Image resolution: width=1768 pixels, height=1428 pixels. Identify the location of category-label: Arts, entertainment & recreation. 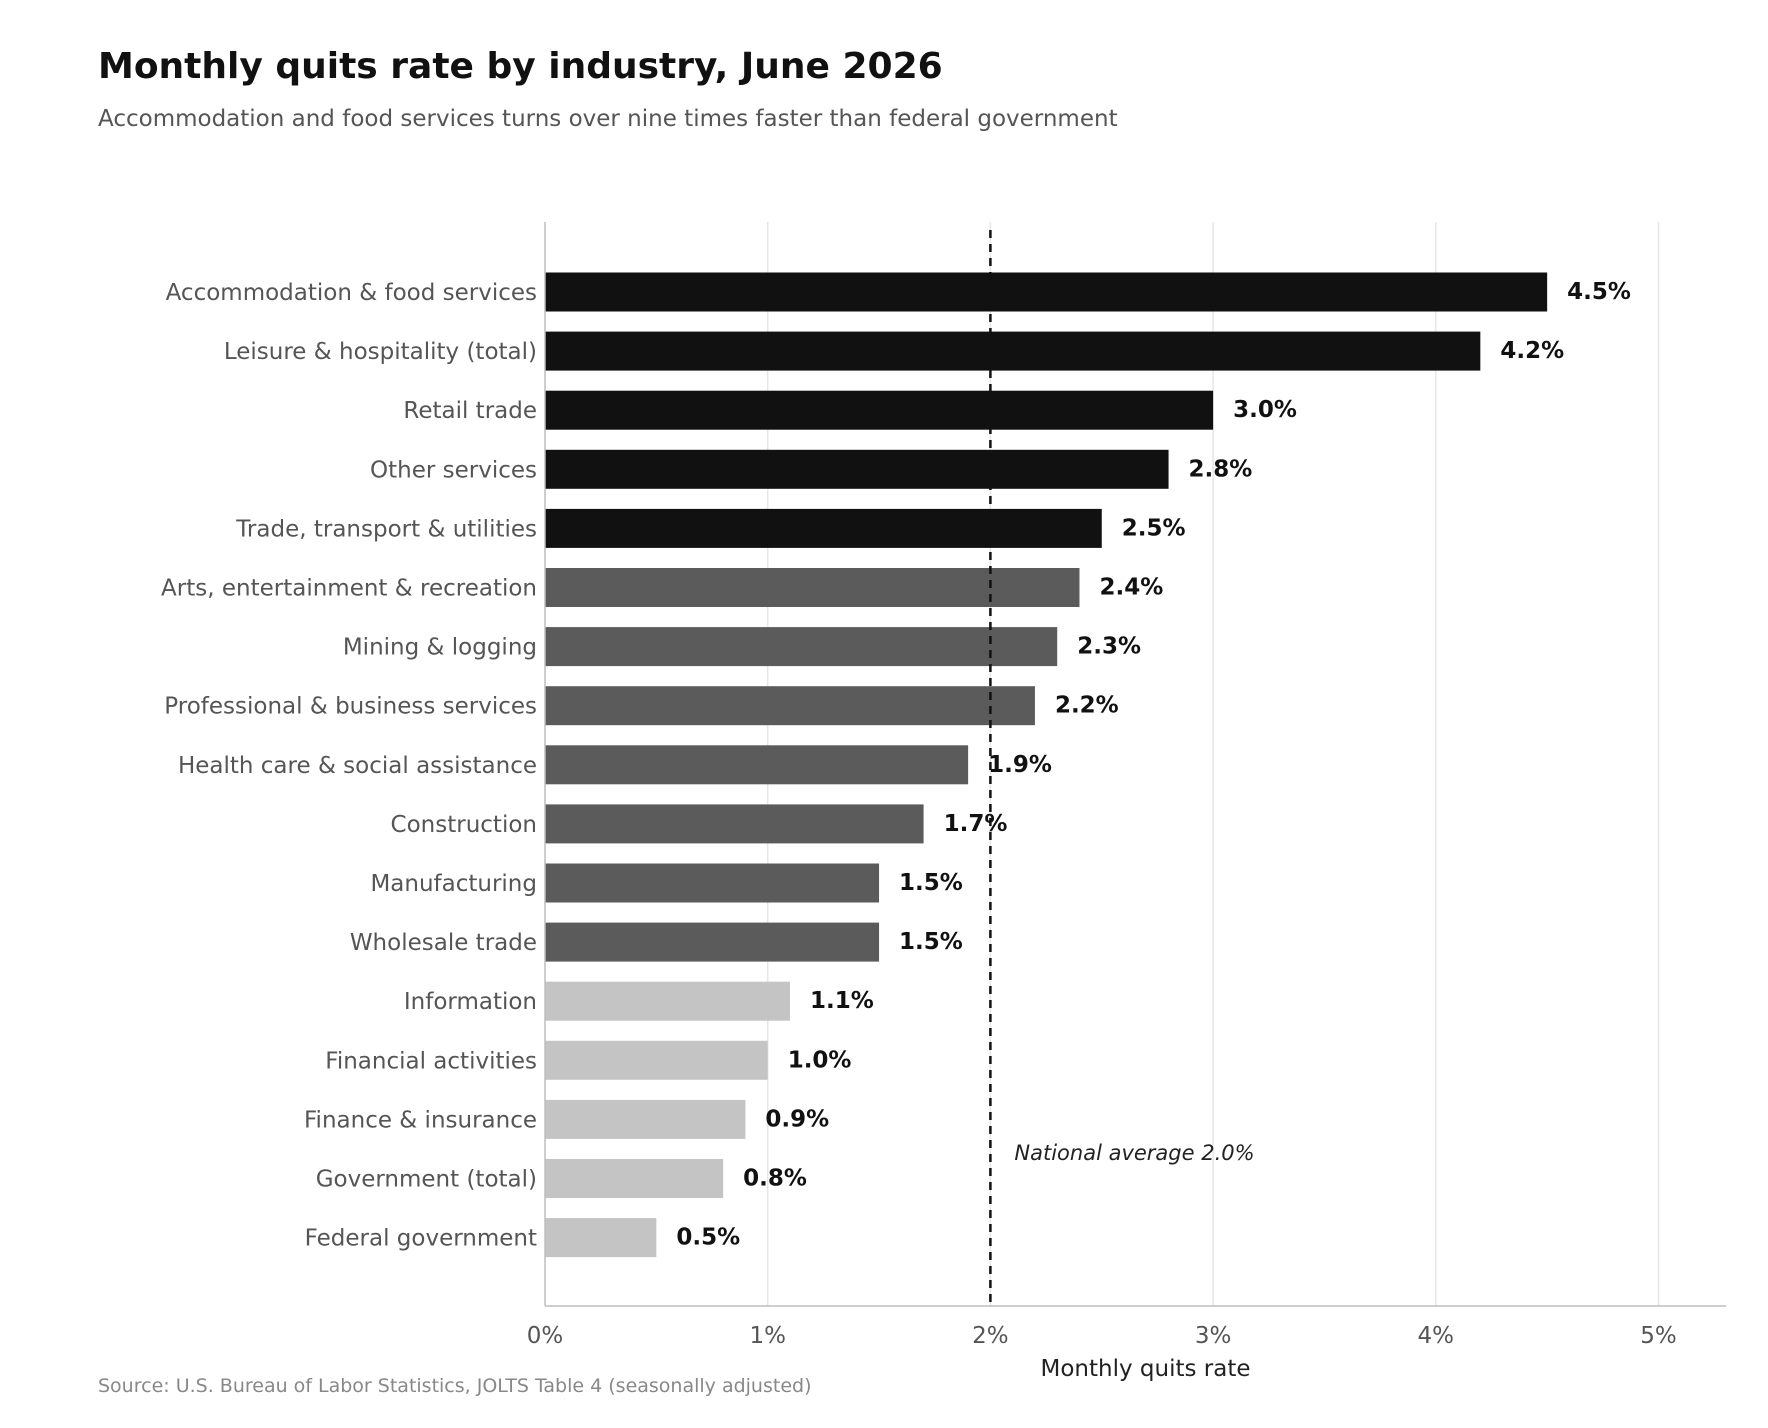
(349, 589).